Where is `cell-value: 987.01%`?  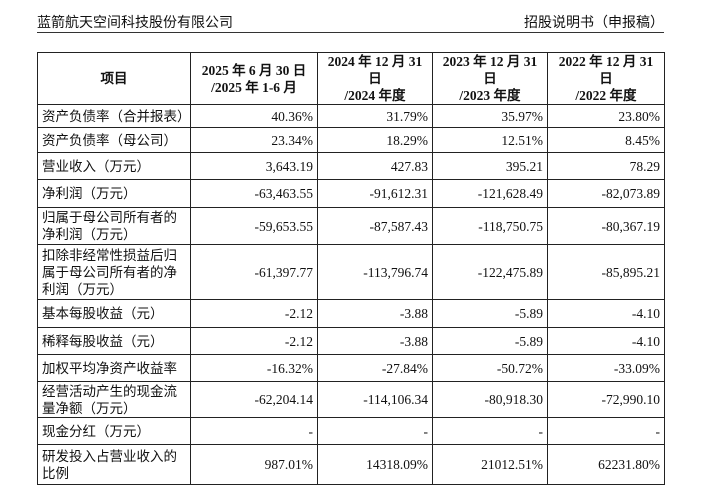 cell-value: 987.01% is located at coordinates (254, 464).